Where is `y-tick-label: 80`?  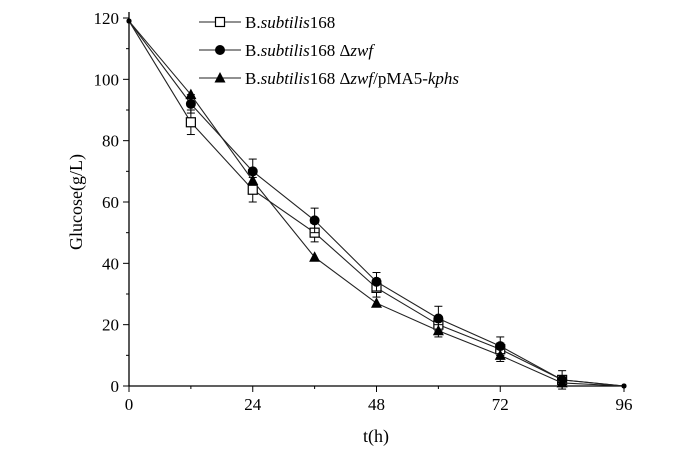 y-tick-label: 80 is located at coordinates (110, 141).